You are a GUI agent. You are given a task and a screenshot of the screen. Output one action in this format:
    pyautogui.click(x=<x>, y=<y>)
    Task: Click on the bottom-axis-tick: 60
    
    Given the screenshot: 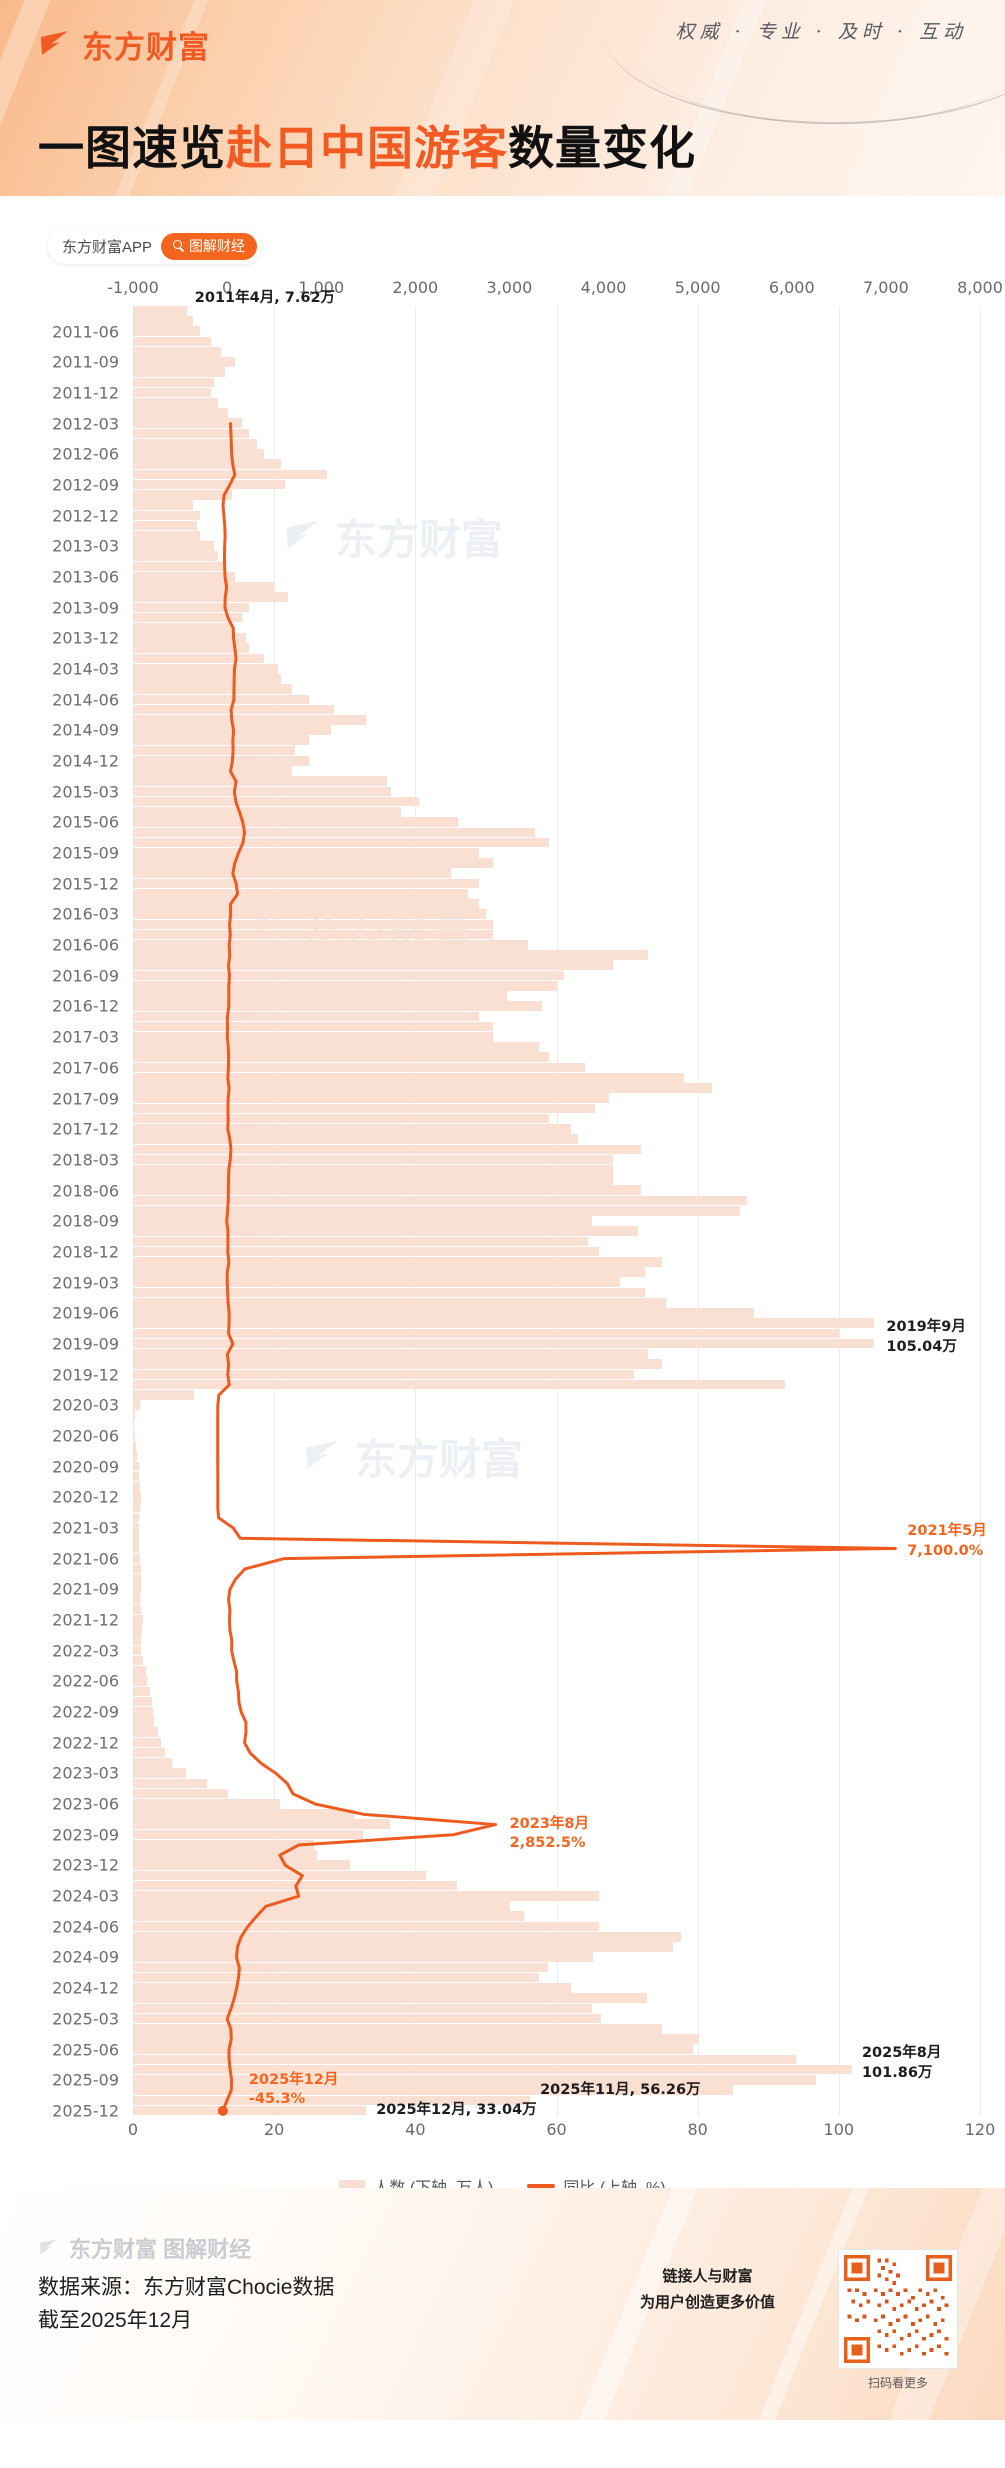 What is the action you would take?
    pyautogui.click(x=556, y=2129)
    